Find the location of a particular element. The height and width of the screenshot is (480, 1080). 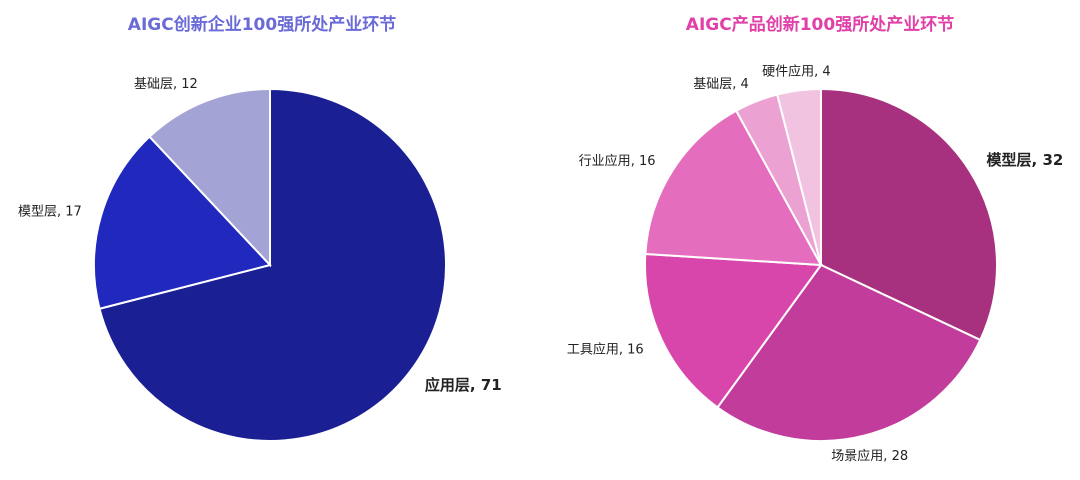

slice-label-name: 硬件应用 is located at coordinates (788, 72).